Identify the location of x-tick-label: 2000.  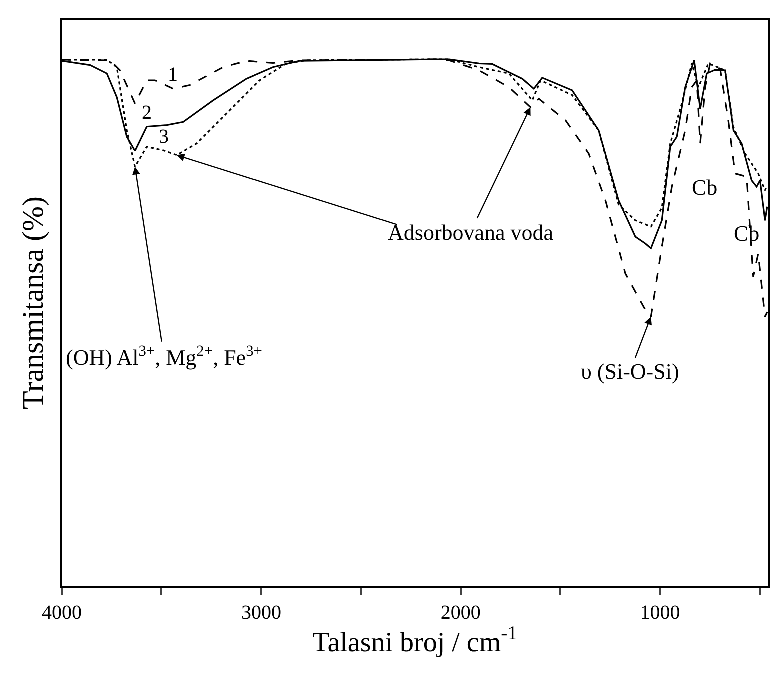
(460, 613).